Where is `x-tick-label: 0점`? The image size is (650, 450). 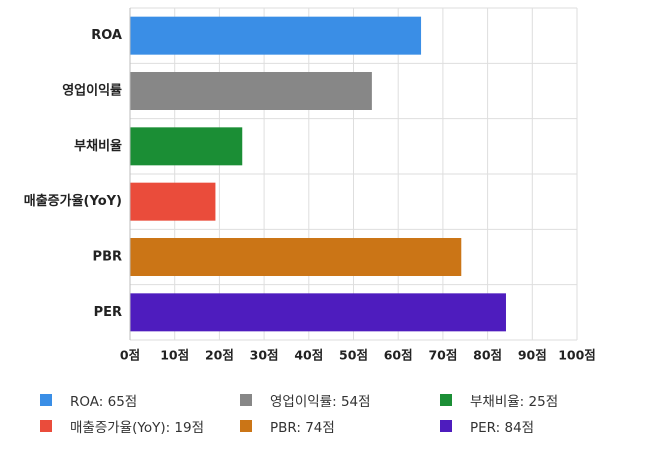
x-tick-label: 0점 is located at coordinates (130, 355).